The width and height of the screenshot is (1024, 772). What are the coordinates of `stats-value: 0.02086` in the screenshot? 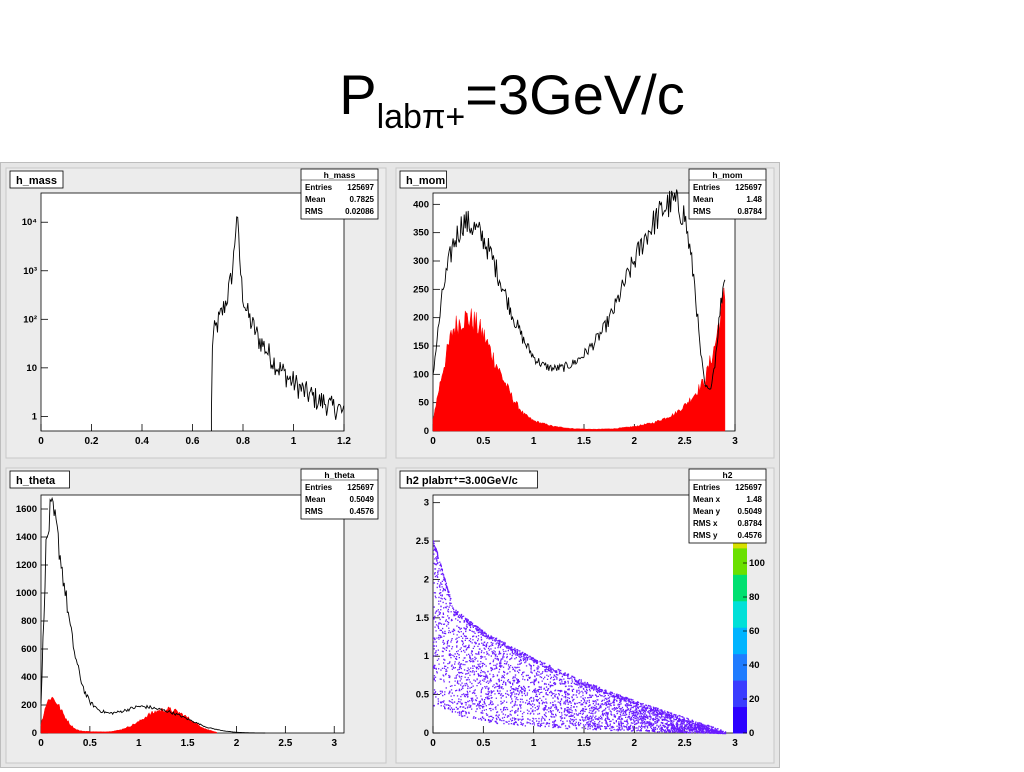 It's located at (359, 211).